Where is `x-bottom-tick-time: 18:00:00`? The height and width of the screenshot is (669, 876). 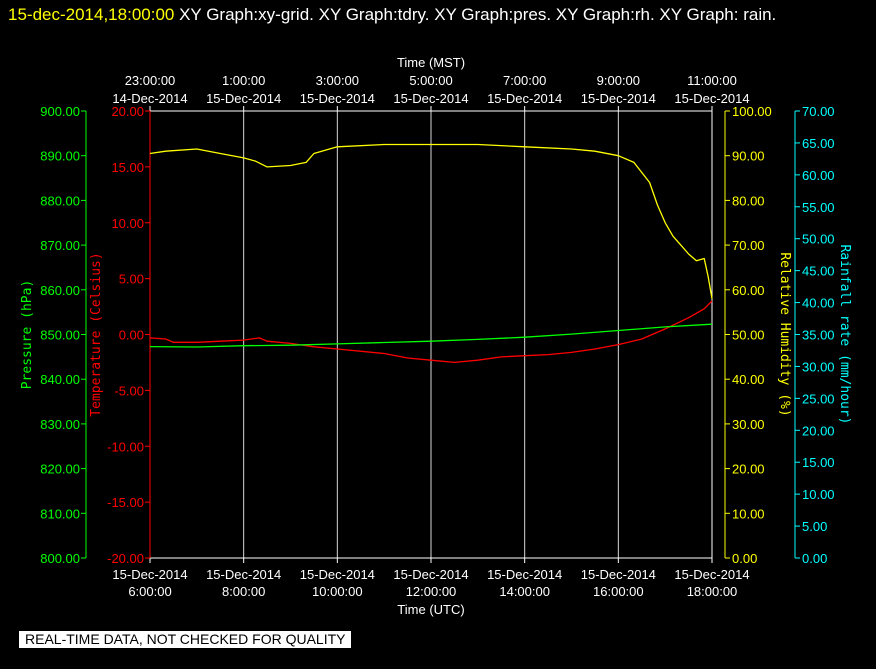
x-bottom-tick-time: 18:00:00 is located at coordinates (712, 591).